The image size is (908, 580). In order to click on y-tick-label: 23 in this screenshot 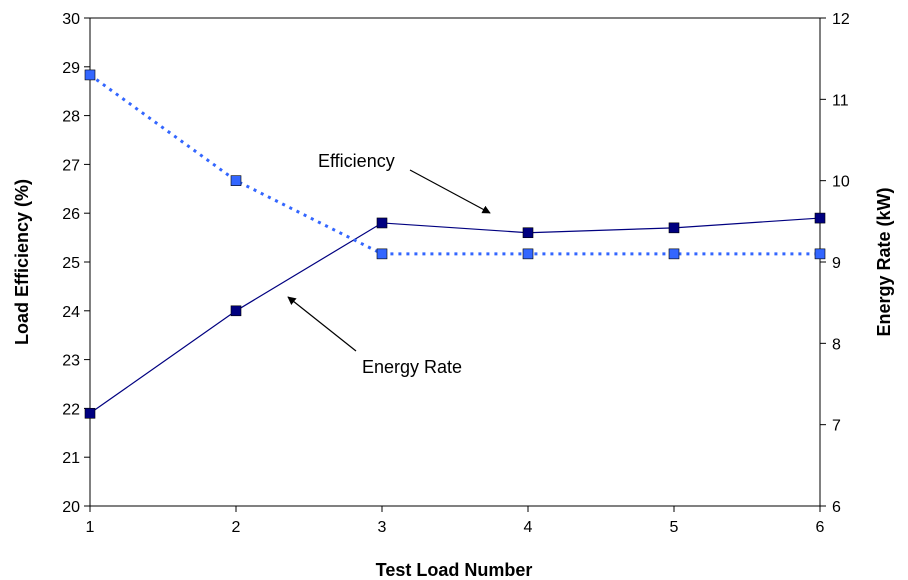, I will do `click(71, 361)`.